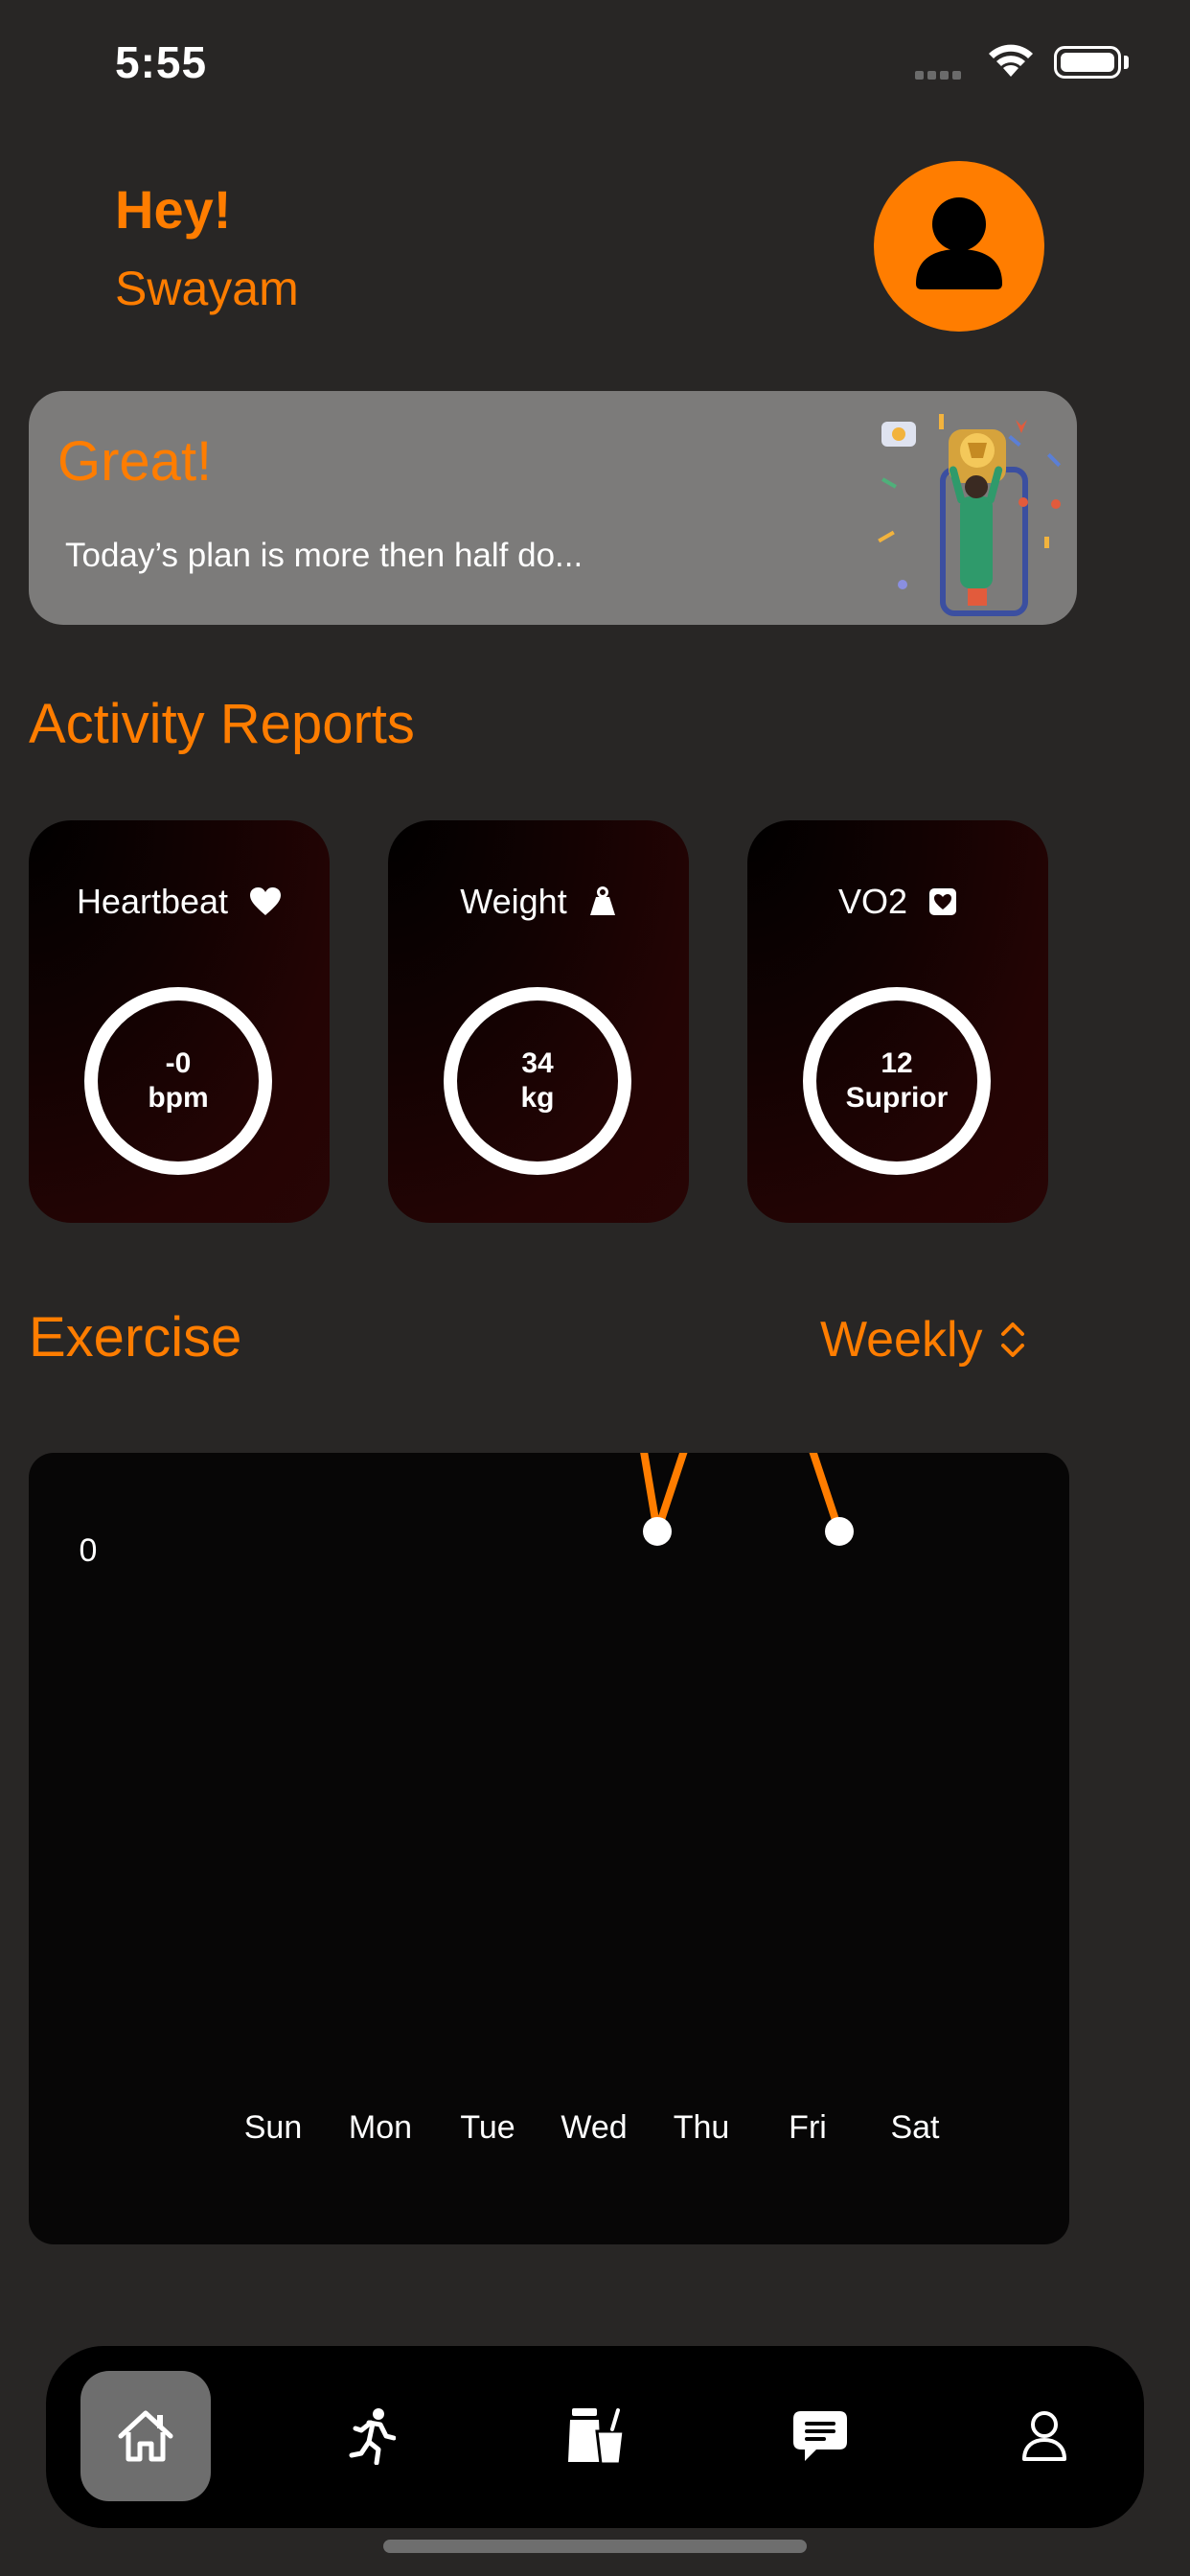 This screenshot has height=2576, width=1190. I want to click on weight-icon, so click(602, 900).